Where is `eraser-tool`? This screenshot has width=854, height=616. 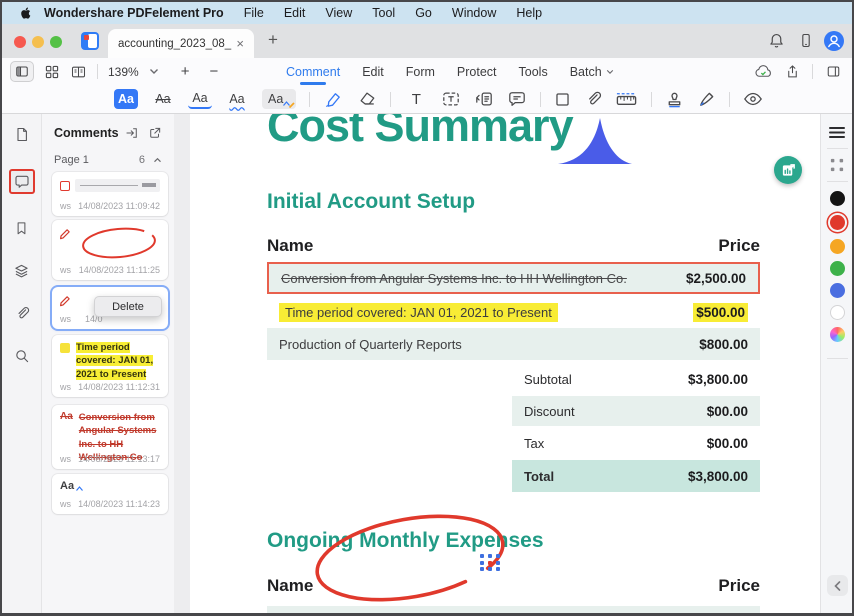
eraser-tool is located at coordinates (367, 99).